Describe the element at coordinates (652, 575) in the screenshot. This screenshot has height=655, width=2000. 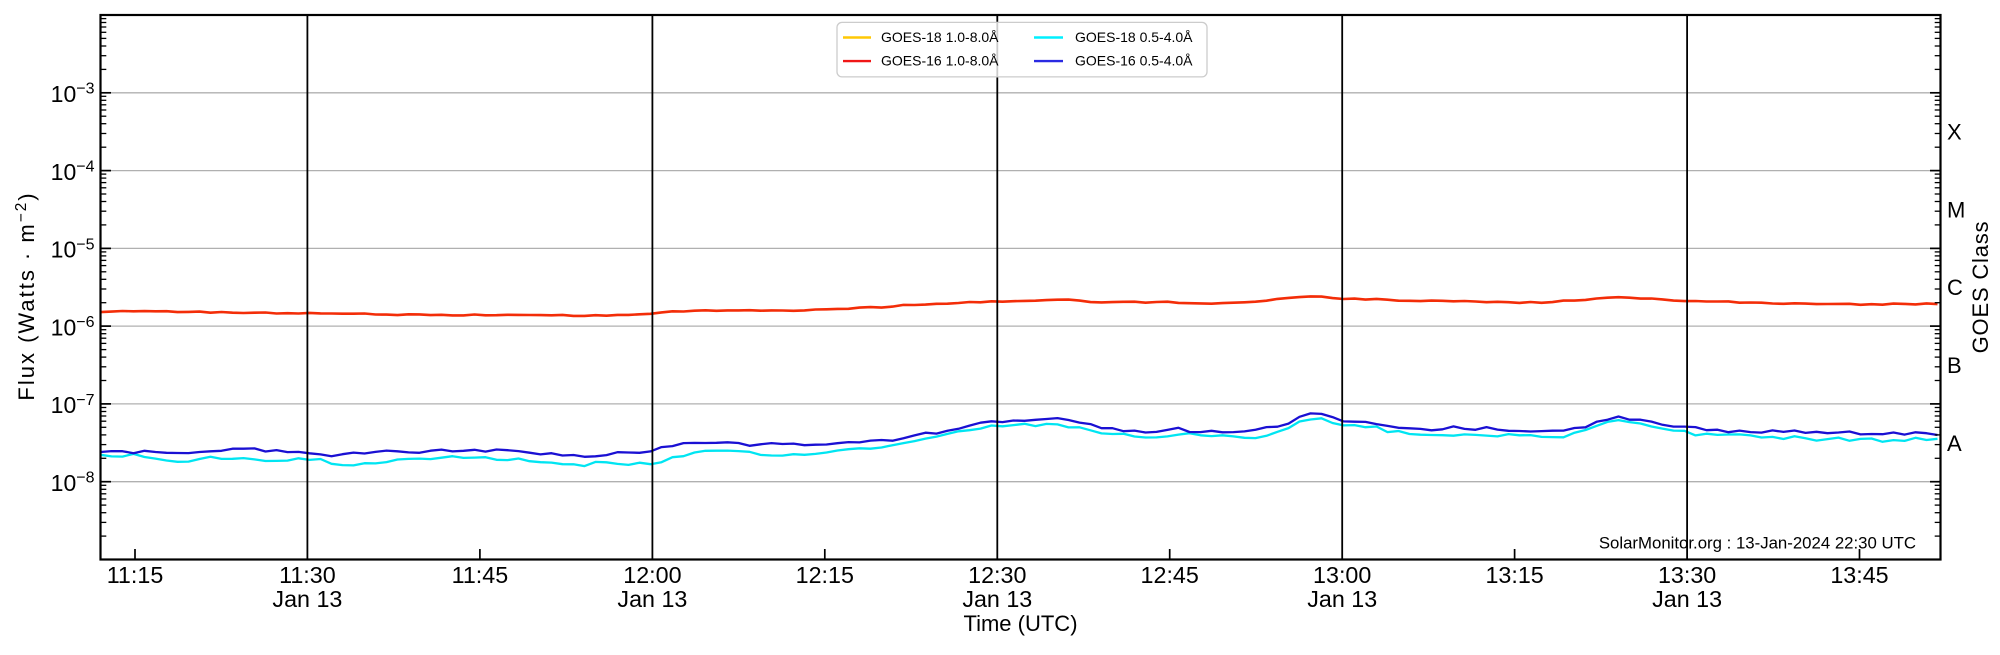
I see `svg-text: 12:00` at that location.